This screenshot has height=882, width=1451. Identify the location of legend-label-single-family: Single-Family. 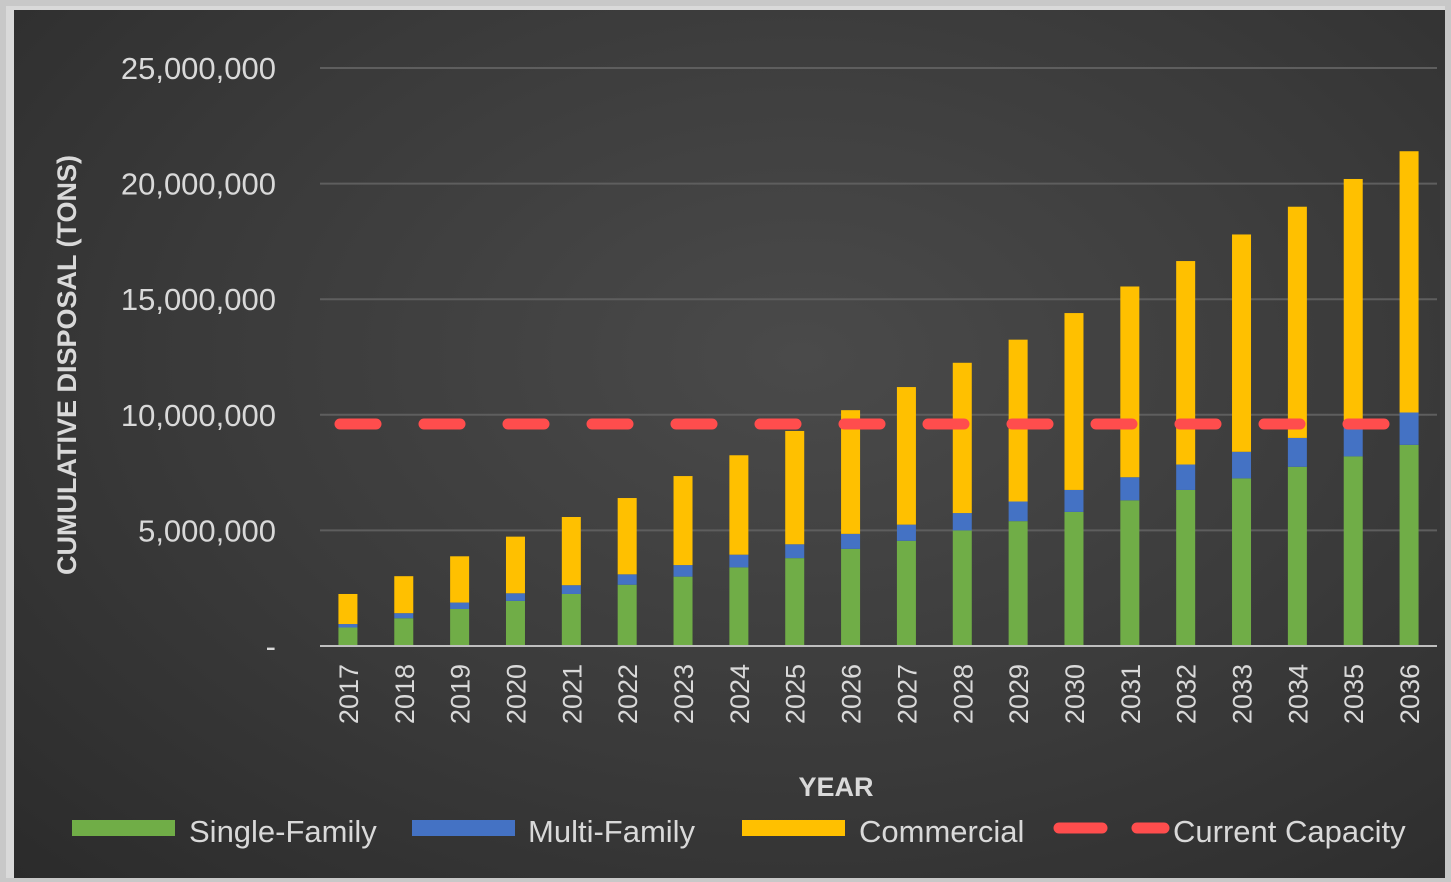
(283, 831).